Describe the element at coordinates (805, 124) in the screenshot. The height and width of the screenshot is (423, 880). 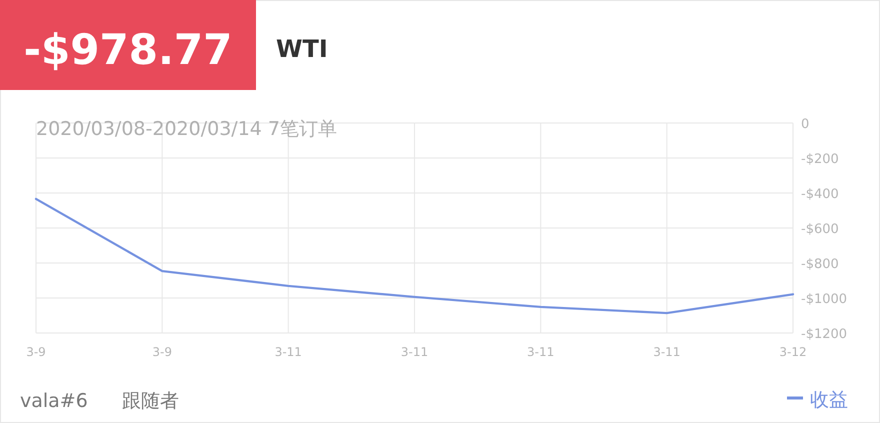
I see `y-tick-label: 0` at that location.